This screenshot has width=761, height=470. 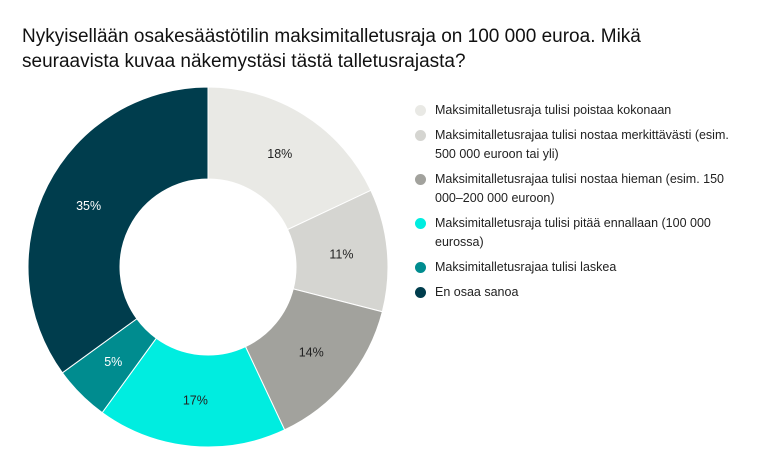 I want to click on legend-label: En osaa sanoa, so click(x=477, y=292).